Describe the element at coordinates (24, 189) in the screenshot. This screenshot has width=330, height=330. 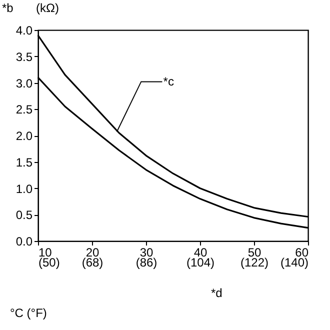
I see `y-tick-label: 1.0` at that location.